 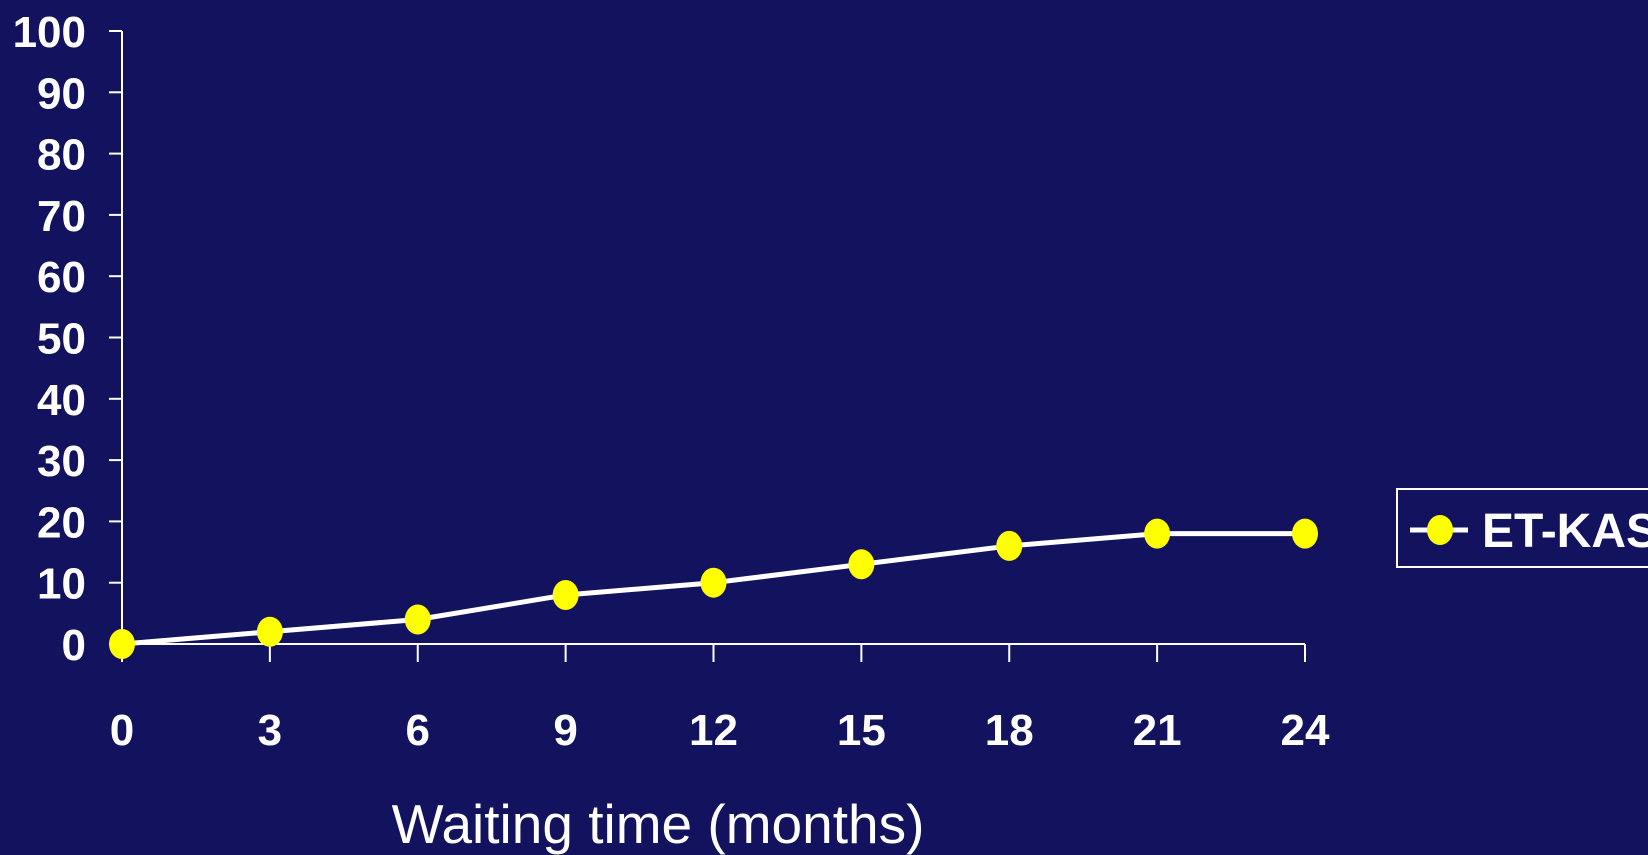 I want to click on legend-box, so click(x=1522, y=528).